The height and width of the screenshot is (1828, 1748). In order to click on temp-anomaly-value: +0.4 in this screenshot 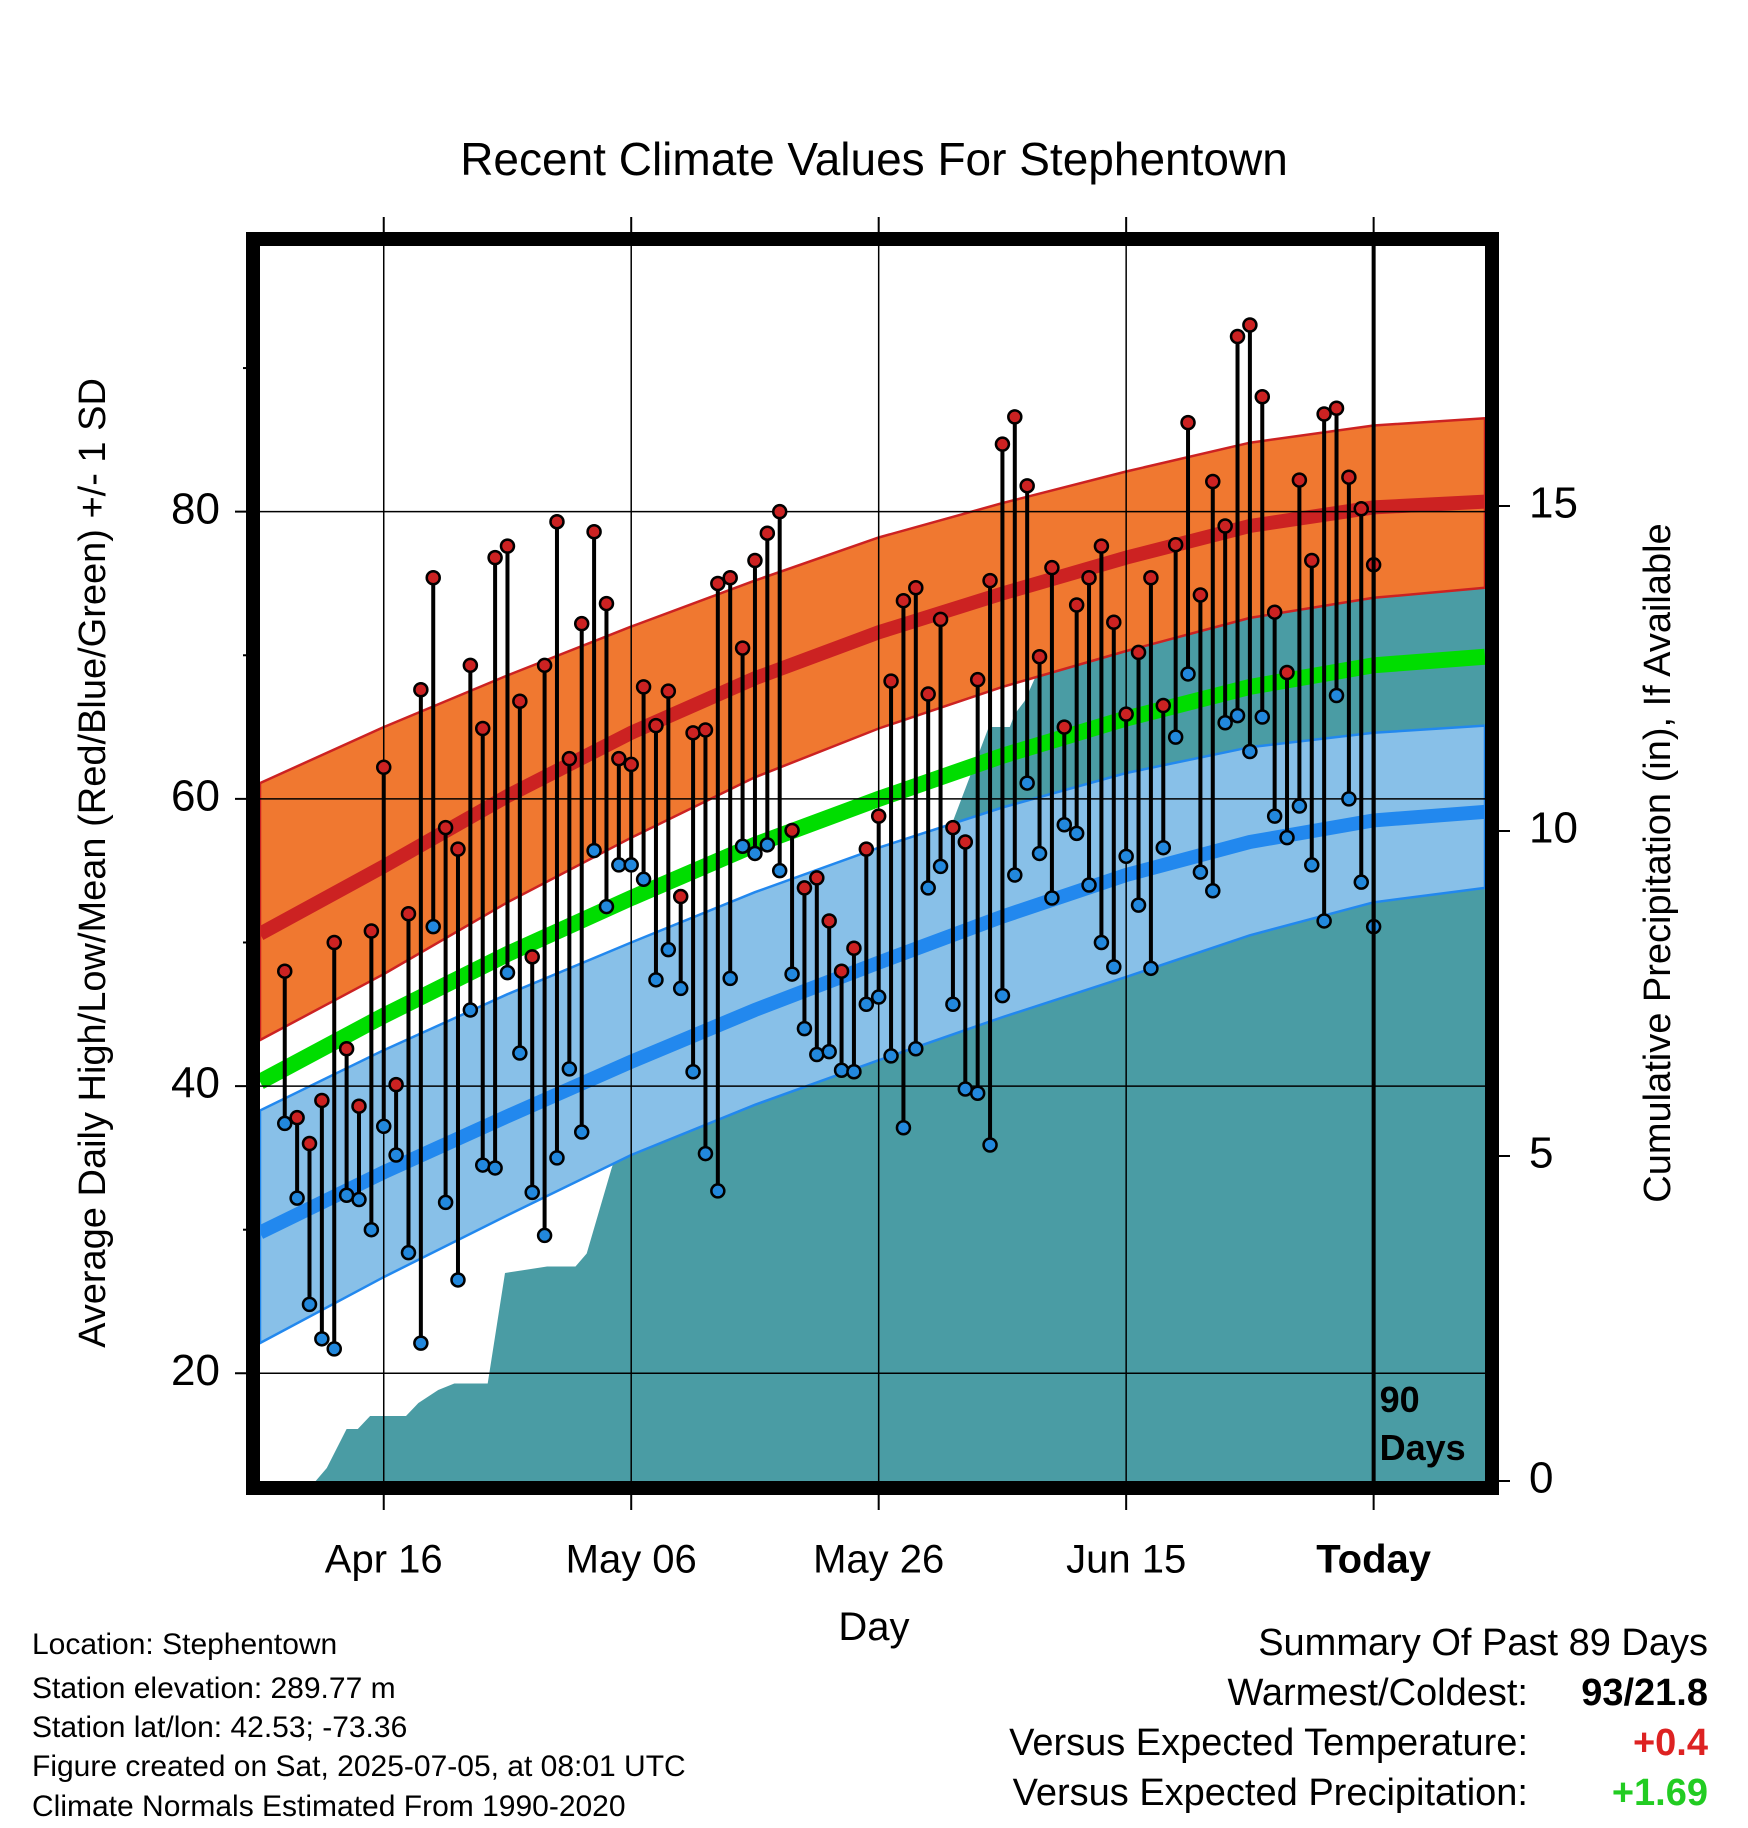, I will do `click(1670, 1743)`.